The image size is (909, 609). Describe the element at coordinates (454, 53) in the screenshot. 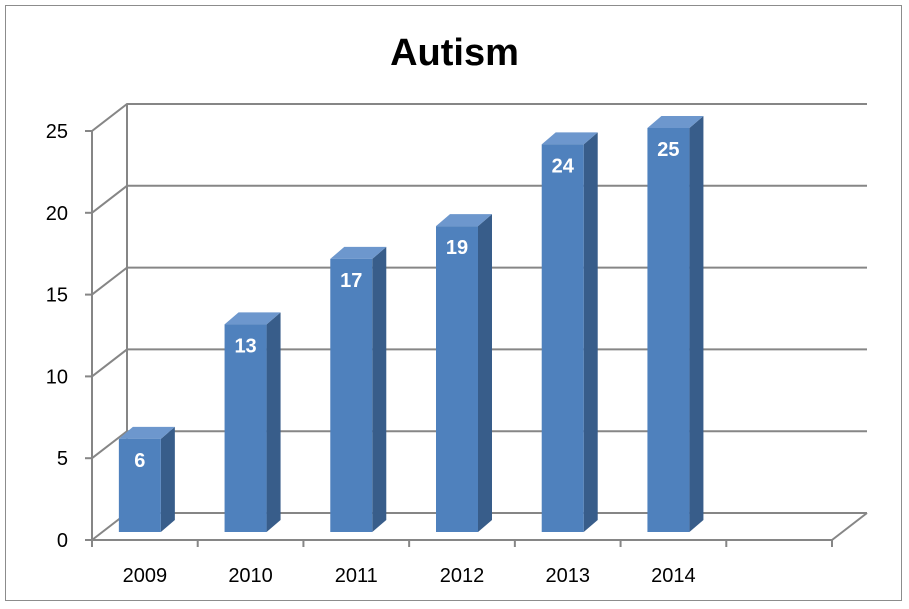

I see `chart-title: Autism` at that location.